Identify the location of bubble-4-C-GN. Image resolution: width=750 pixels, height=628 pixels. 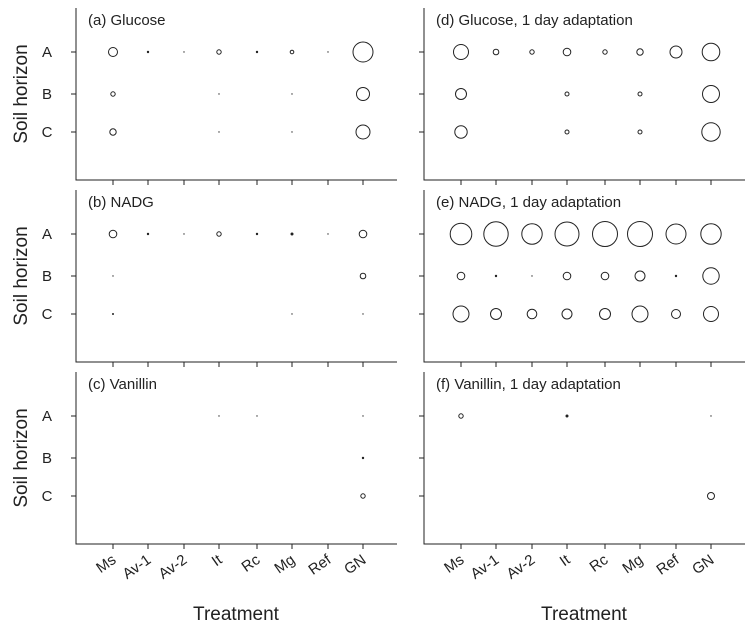
(363, 496).